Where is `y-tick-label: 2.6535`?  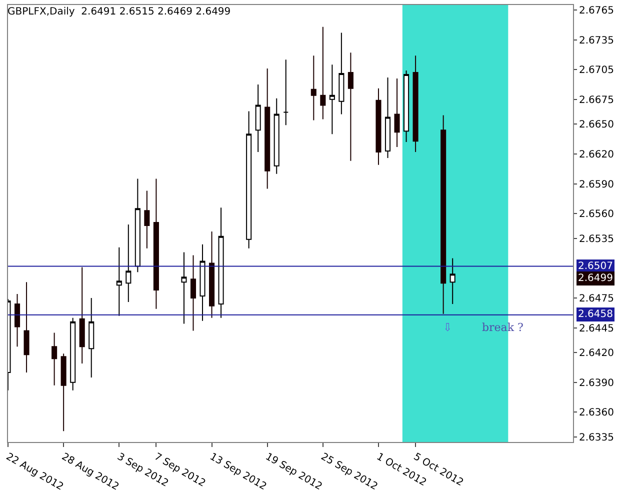
y-tick-label: 2.6535 is located at coordinates (596, 239).